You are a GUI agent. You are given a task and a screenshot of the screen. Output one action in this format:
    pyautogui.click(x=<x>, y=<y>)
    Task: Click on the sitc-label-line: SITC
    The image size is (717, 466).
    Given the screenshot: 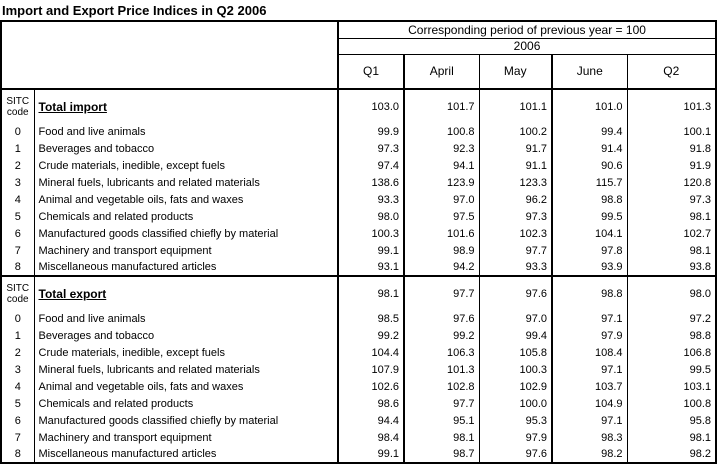 What is the action you would take?
    pyautogui.click(x=18, y=288)
    